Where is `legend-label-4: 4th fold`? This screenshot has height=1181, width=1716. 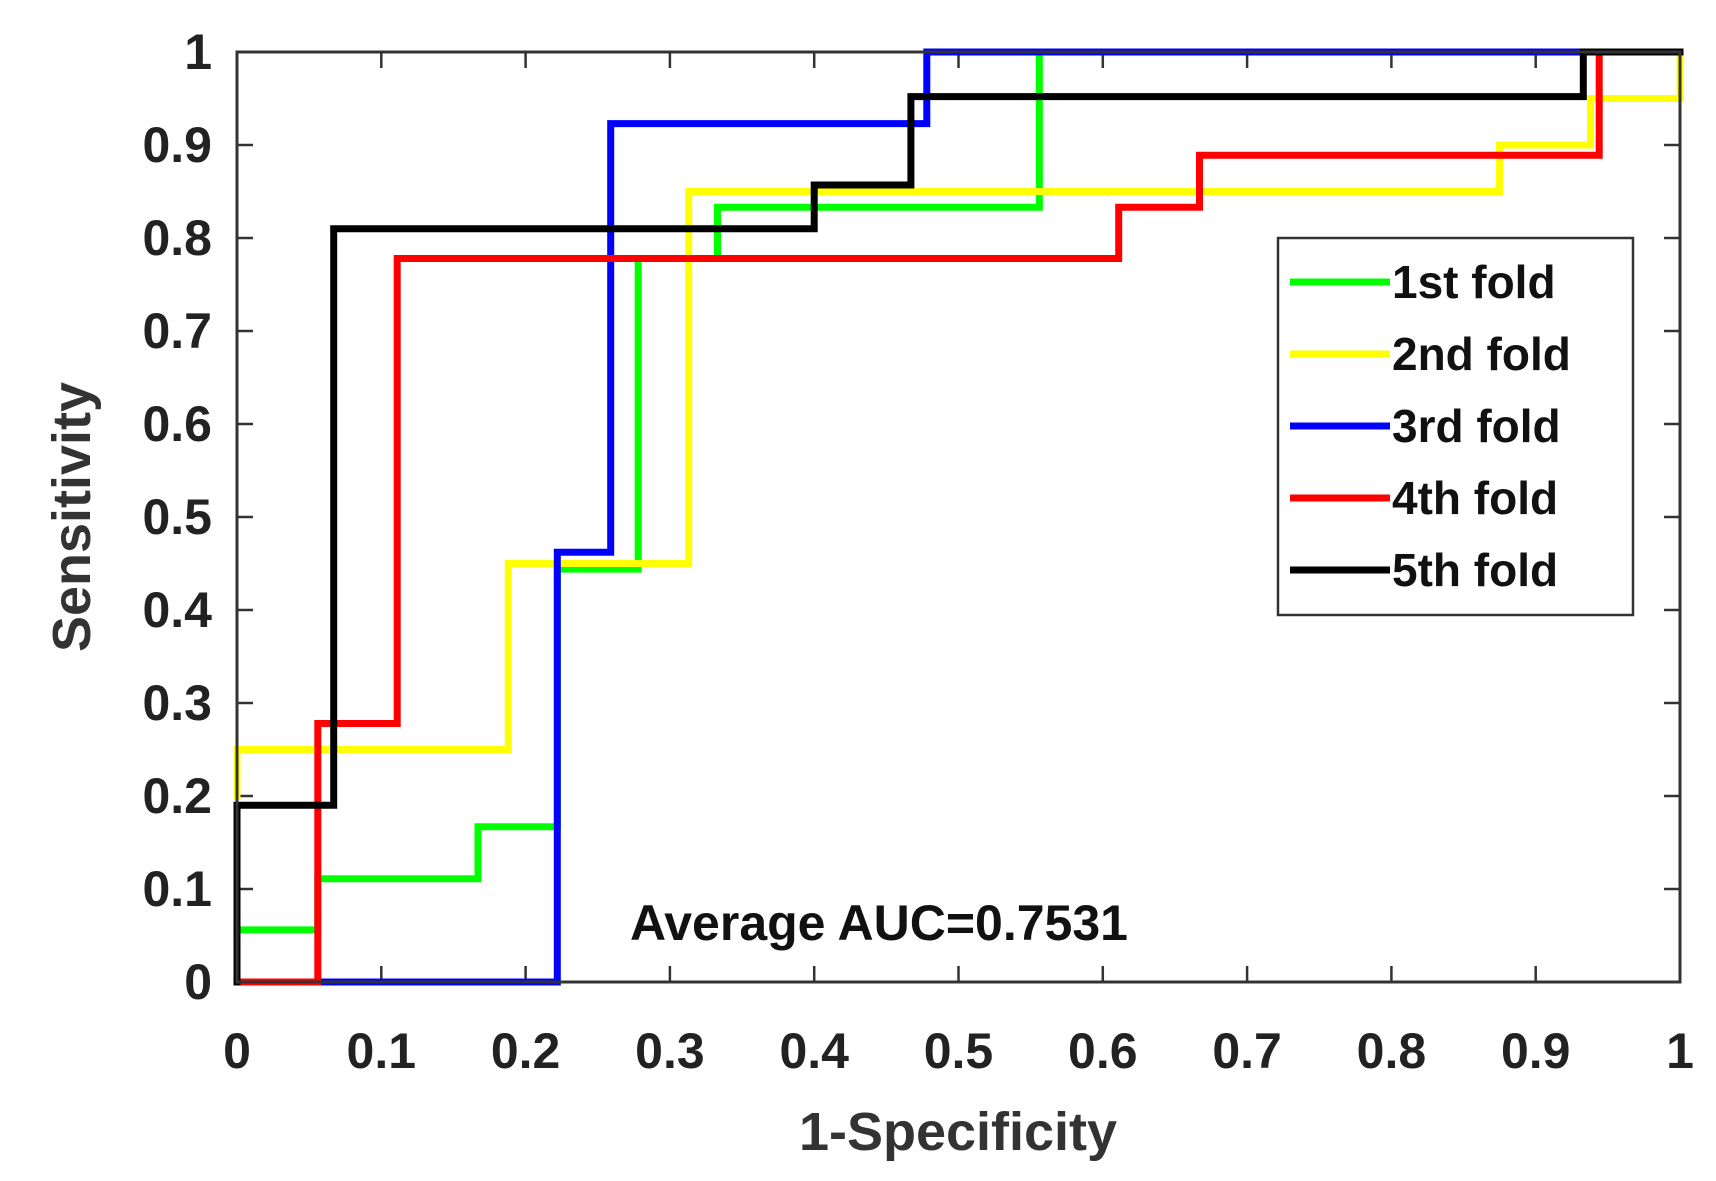 legend-label-4: 4th fold is located at coordinates (1475, 498).